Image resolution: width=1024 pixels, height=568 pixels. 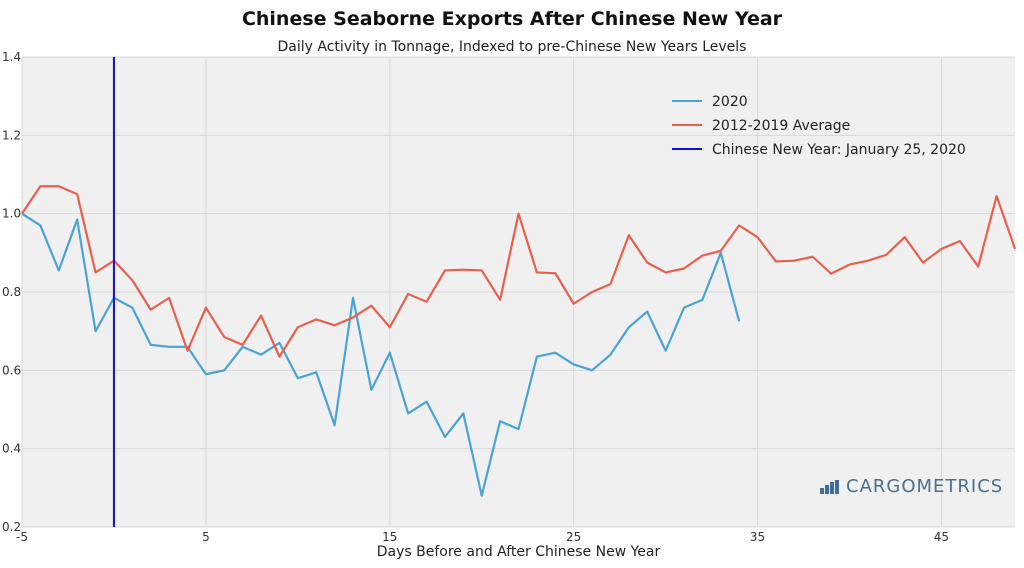 I want to click on legend-label: Chinese New Year: January 25, 2020, so click(x=839, y=150).